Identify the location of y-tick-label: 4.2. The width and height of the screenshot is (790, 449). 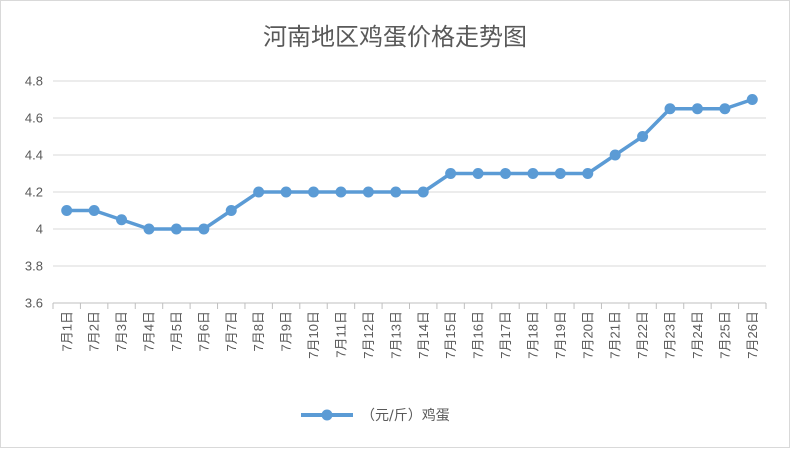
(34, 192).